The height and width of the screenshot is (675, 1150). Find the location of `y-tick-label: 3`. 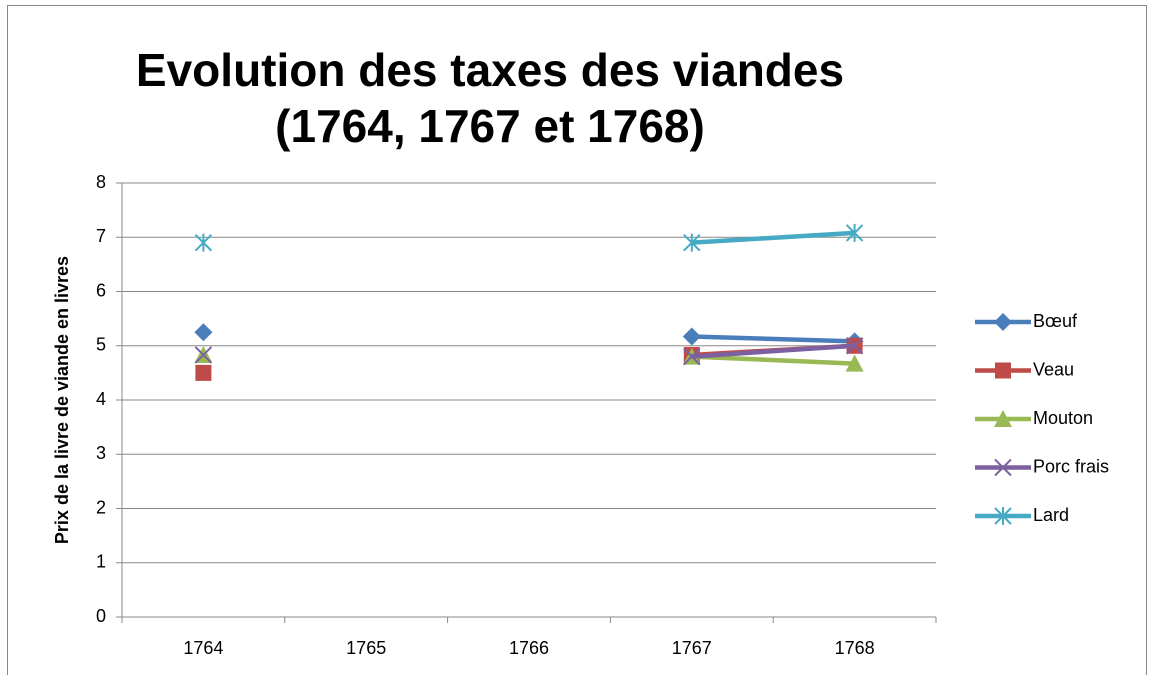

y-tick-label: 3 is located at coordinates (101, 453).